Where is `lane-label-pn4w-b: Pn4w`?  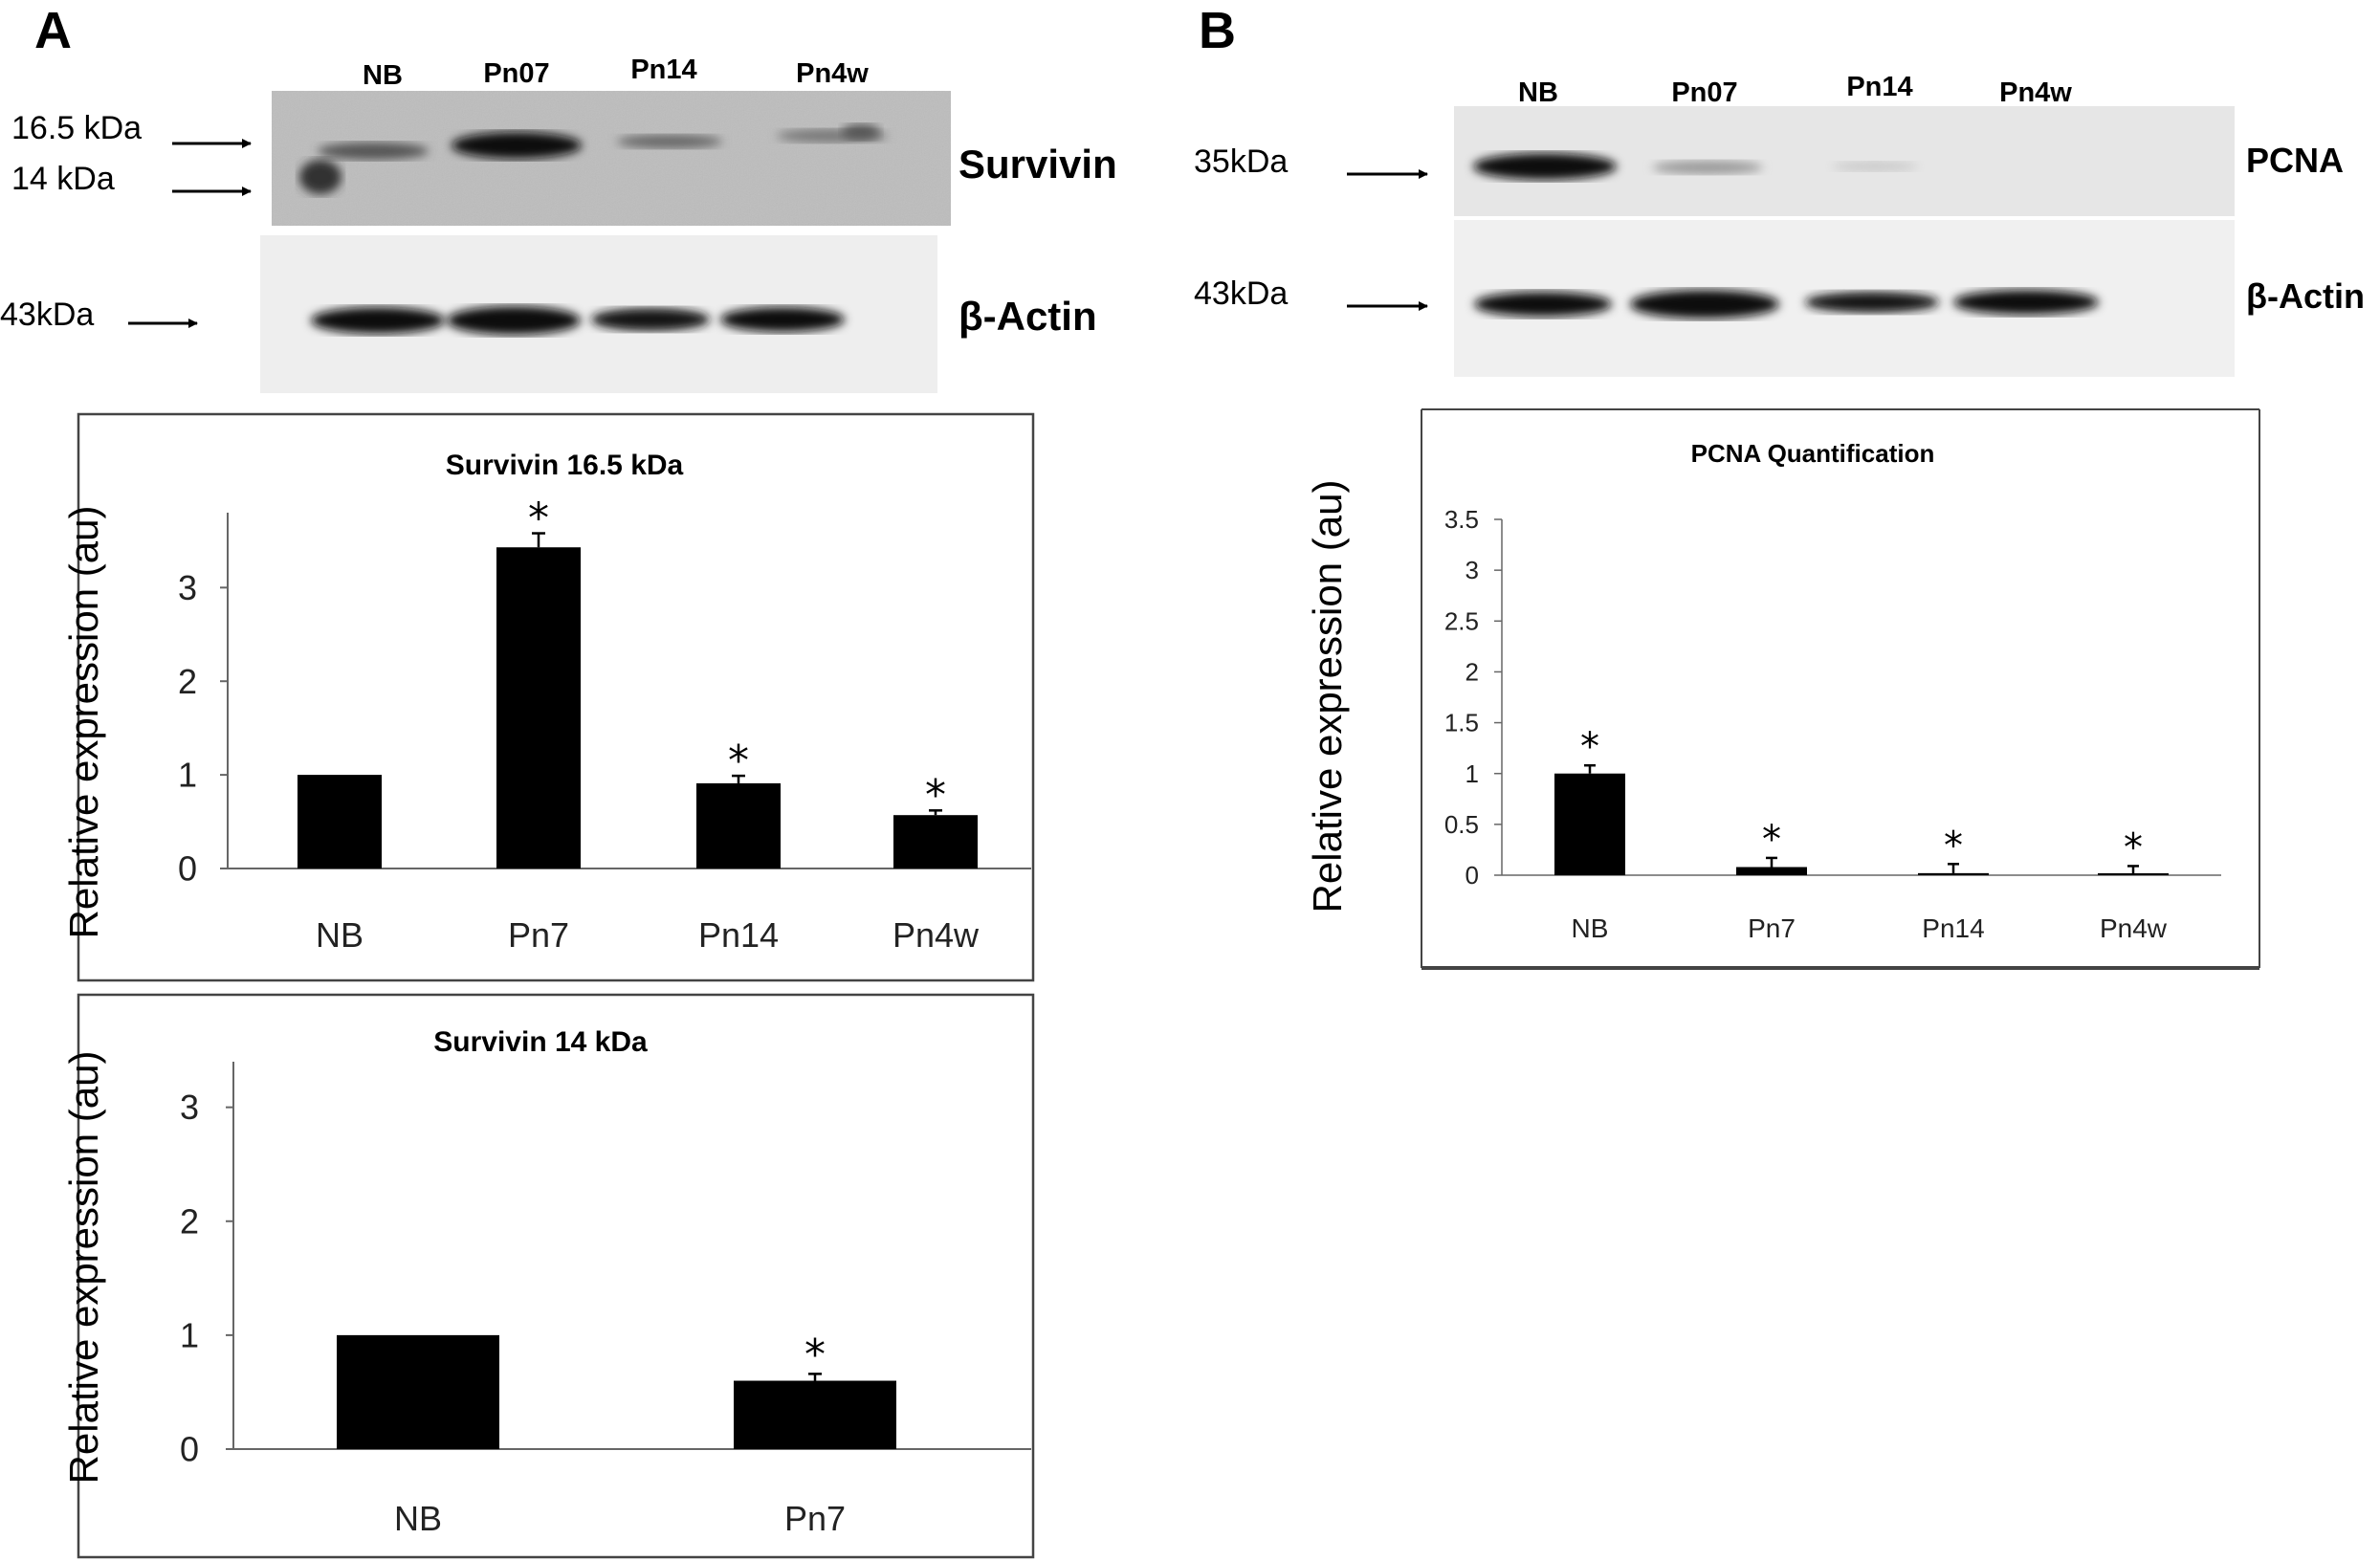
lane-label-pn4w-b: Pn4w is located at coordinates (2035, 92).